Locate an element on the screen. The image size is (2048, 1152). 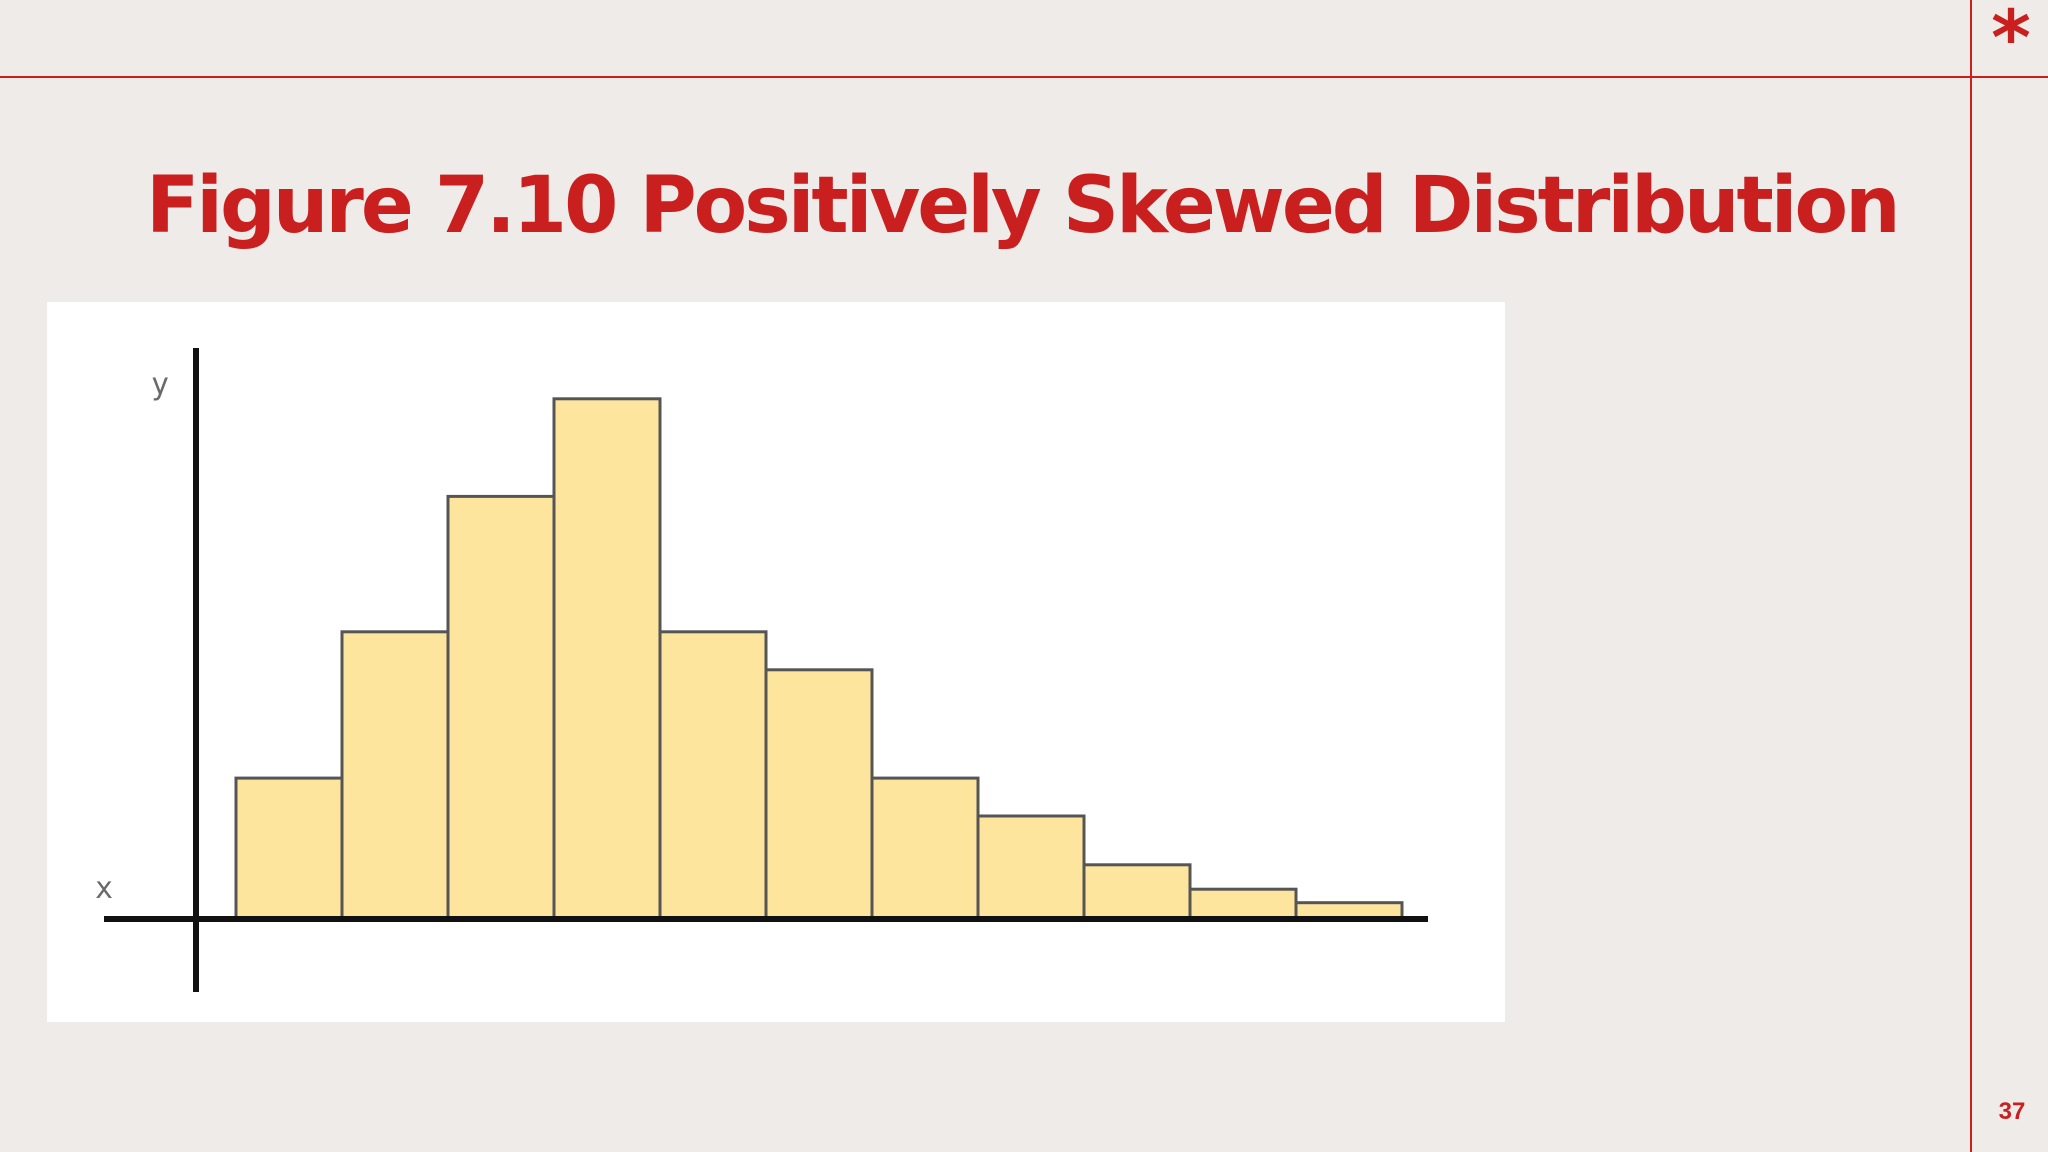
corner-asterisk-icon: * is located at coordinates (2011, 41).